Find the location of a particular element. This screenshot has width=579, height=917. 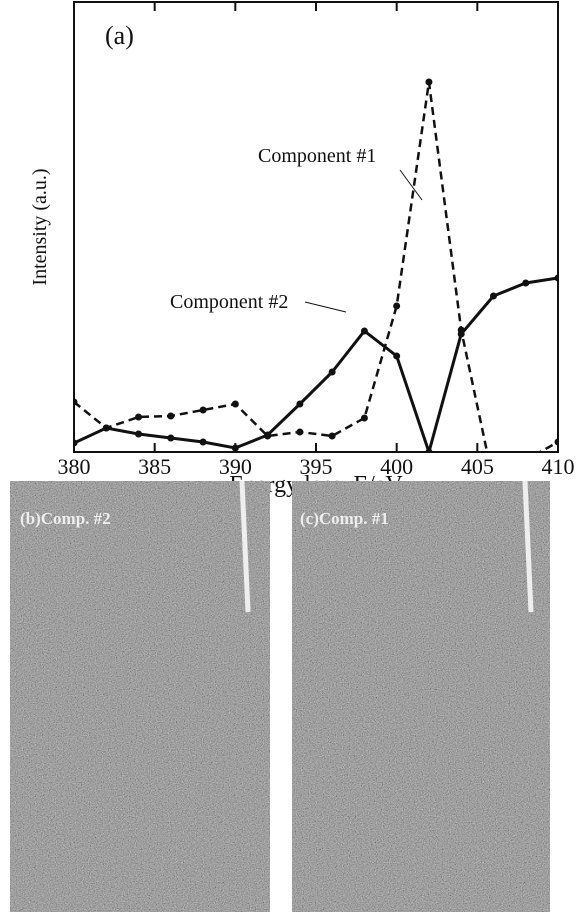

x-tick-label: 390 is located at coordinates (235, 466).